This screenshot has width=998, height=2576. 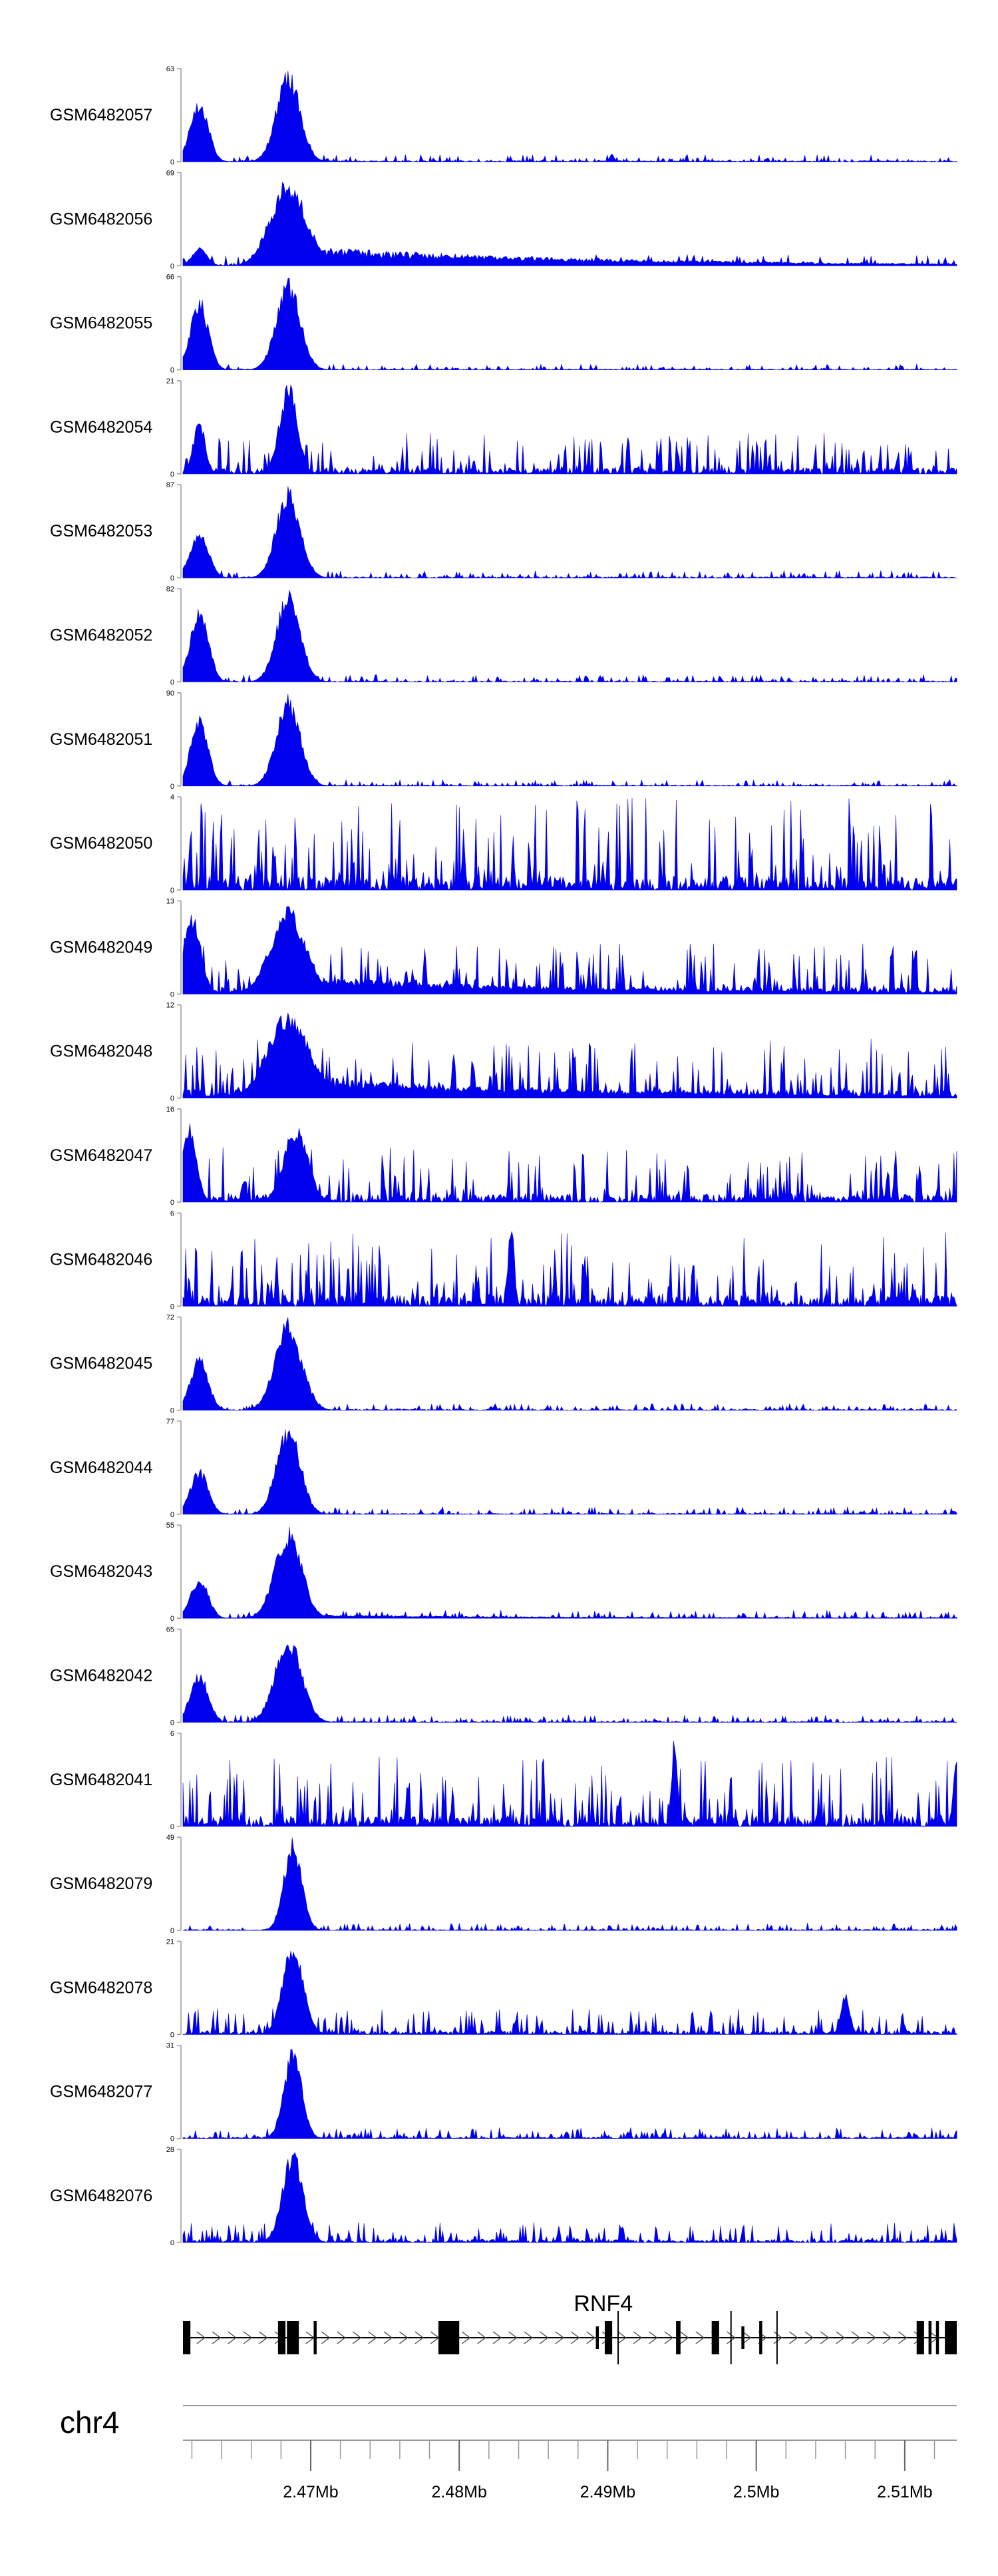 What do you see at coordinates (170, 1006) in the screenshot?
I see `y-max-label: 12` at bounding box center [170, 1006].